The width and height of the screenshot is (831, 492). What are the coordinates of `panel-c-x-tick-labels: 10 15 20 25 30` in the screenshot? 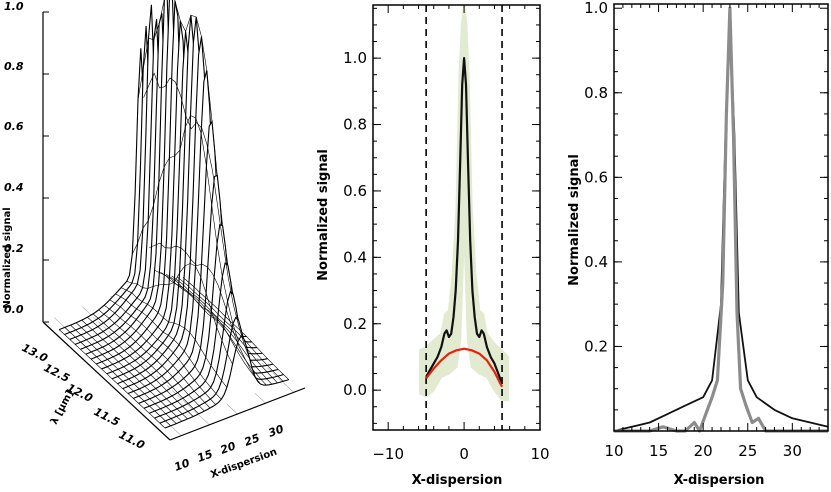 It's located at (702, 451).